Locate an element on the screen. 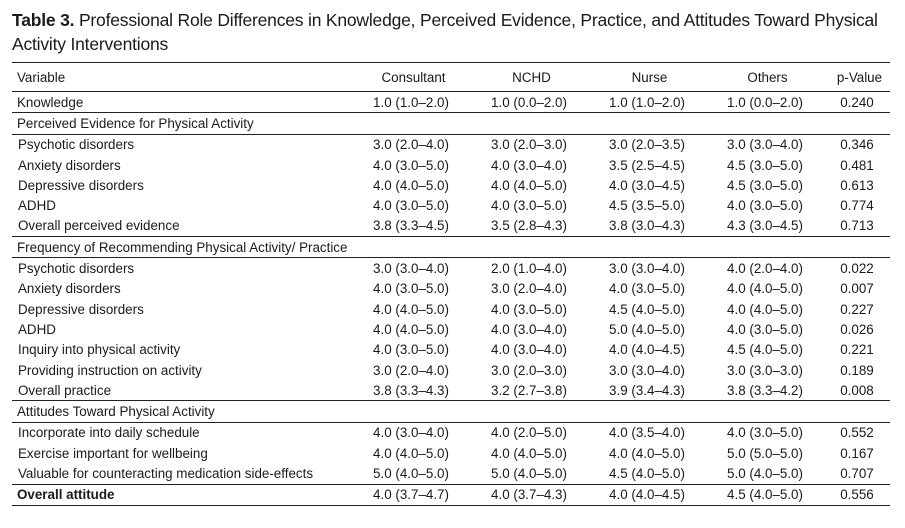 This screenshot has height=528, width=905. p-value-cell: 0.221 is located at coordinates (857, 350).